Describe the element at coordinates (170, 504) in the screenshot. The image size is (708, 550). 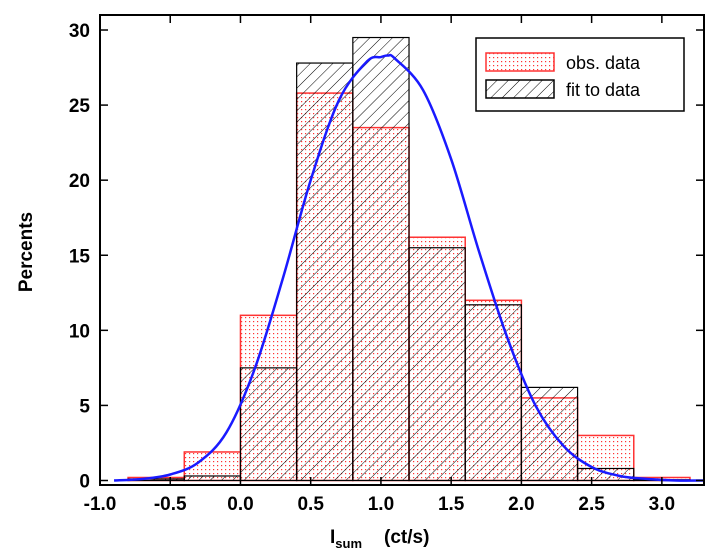
I see `x-tick-label: -0.5` at that location.